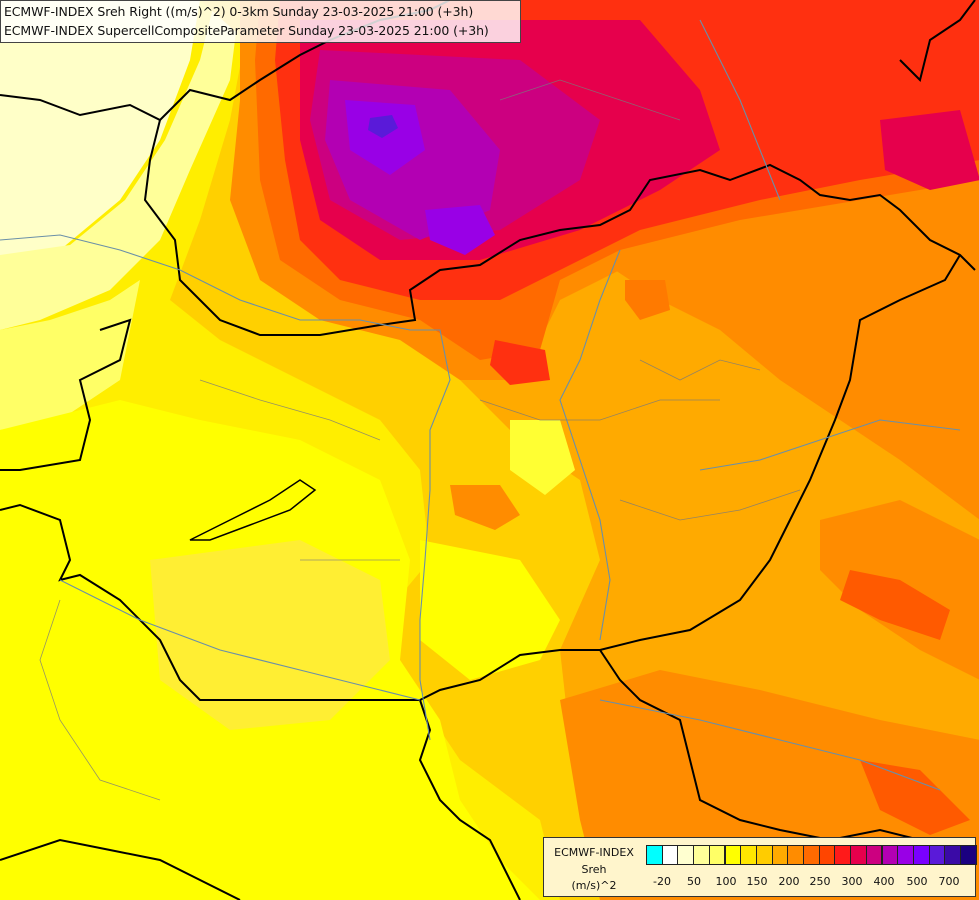  I want to click on legend-tick-label: 500, so click(917, 881).